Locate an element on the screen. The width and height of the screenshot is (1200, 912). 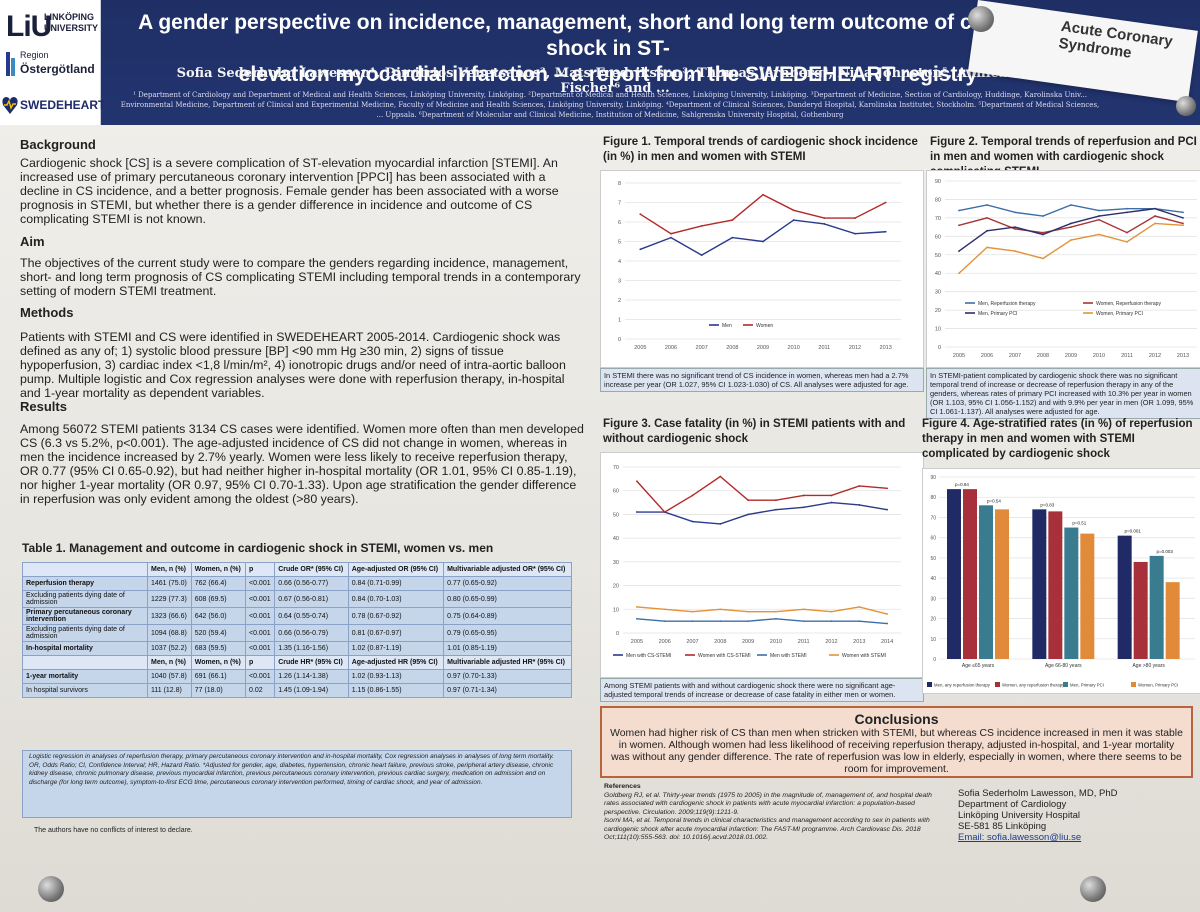
table-header-cell: Age-adjusted OR (95% CI) is located at coordinates (396, 569).